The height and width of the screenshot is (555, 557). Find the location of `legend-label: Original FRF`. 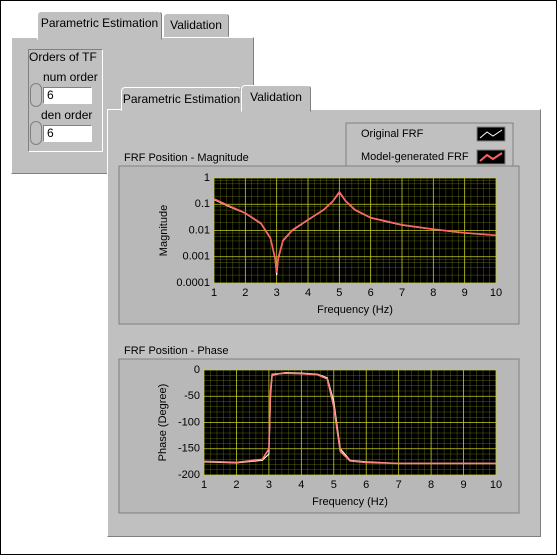

legend-label: Original FRF is located at coordinates (392, 134).